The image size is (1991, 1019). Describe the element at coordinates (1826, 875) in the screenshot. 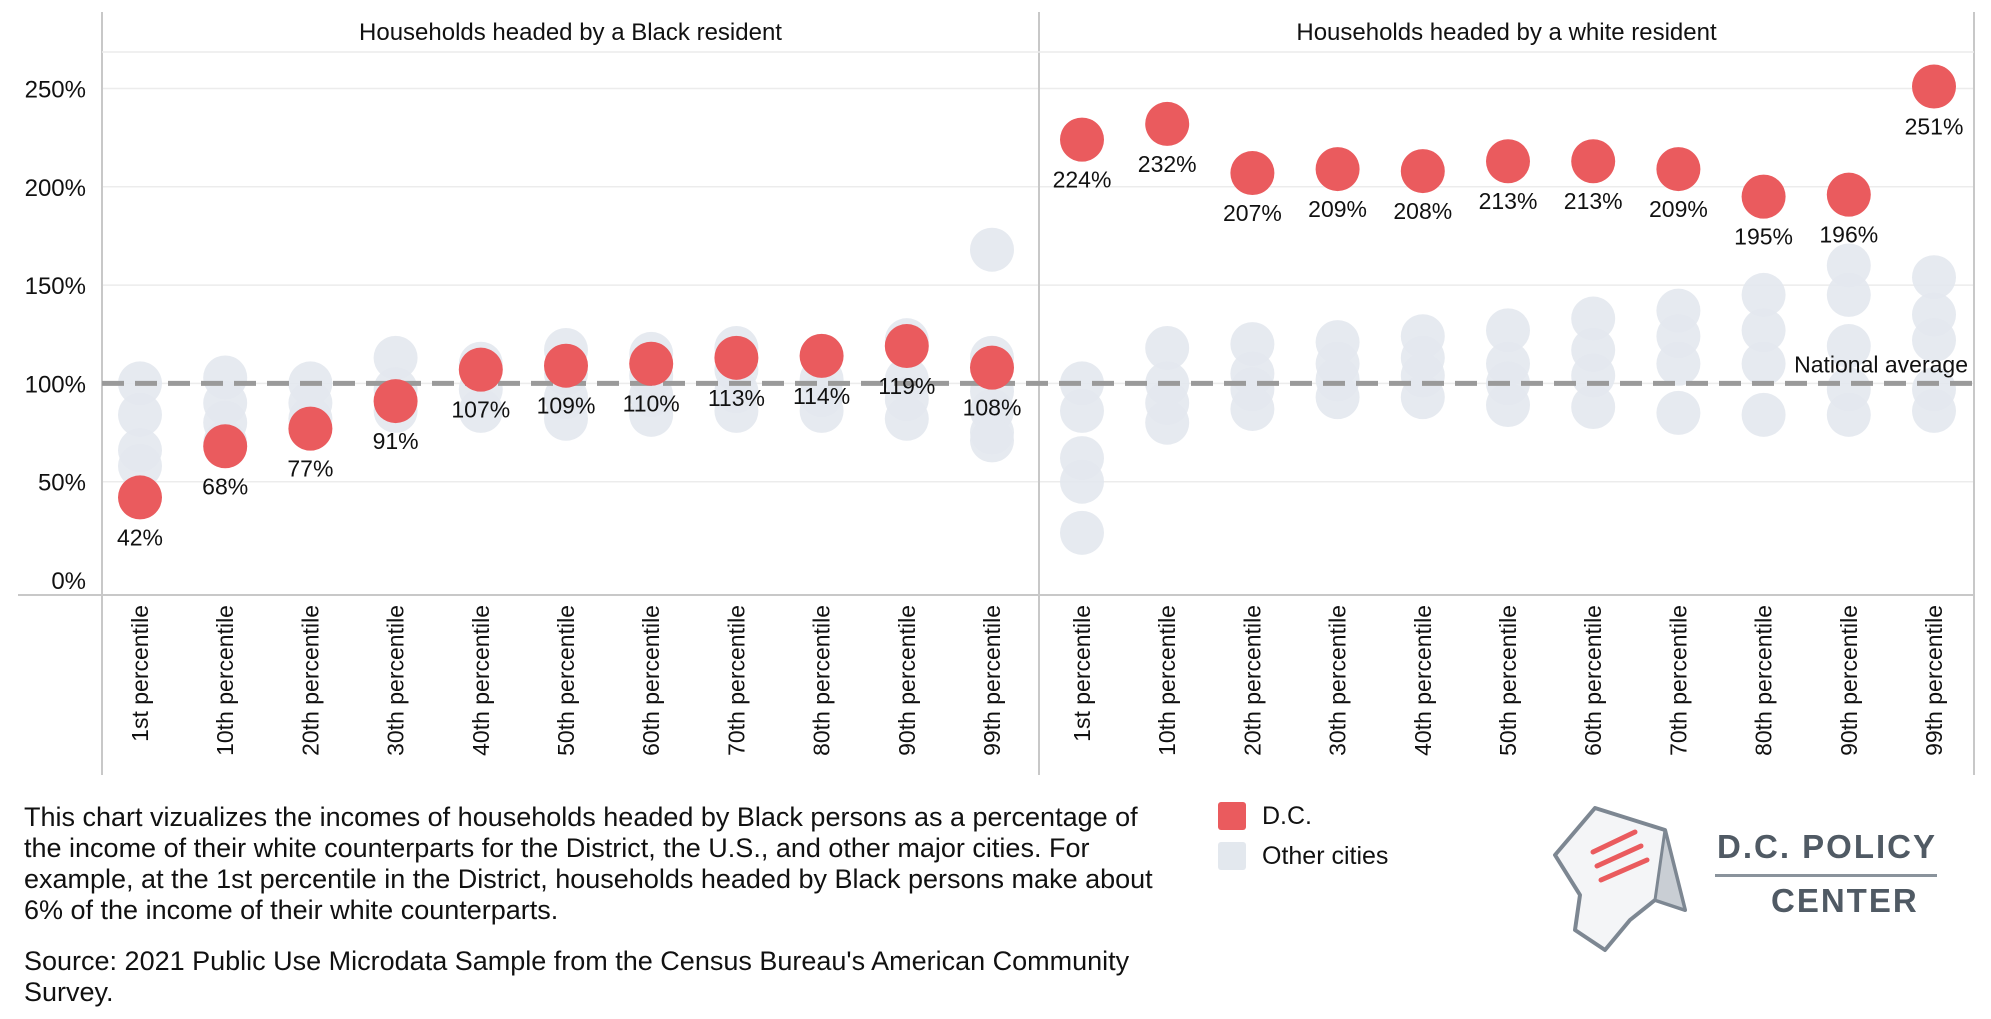

I see `logo-rule` at that location.